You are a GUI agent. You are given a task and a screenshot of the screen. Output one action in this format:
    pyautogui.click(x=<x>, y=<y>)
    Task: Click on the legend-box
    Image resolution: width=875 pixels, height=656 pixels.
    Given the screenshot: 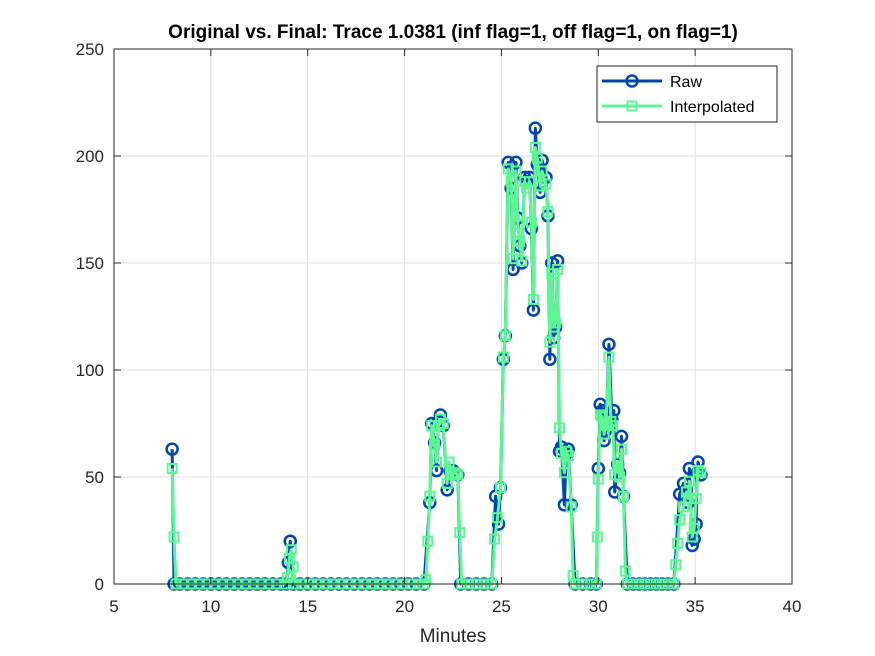 What is the action you would take?
    pyautogui.click(x=687, y=94)
    